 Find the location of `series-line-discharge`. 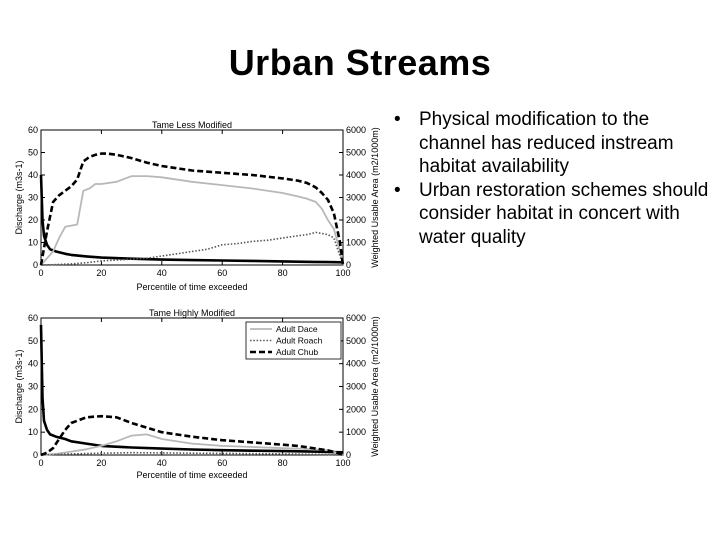

series-line-discharge is located at coordinates (191, 219).